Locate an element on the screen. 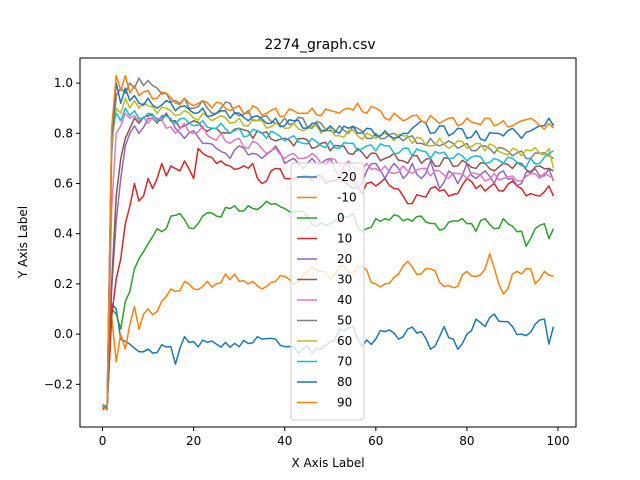 The width and height of the screenshot is (640, 480). x-axis-label: X Axis Label is located at coordinates (327, 463).